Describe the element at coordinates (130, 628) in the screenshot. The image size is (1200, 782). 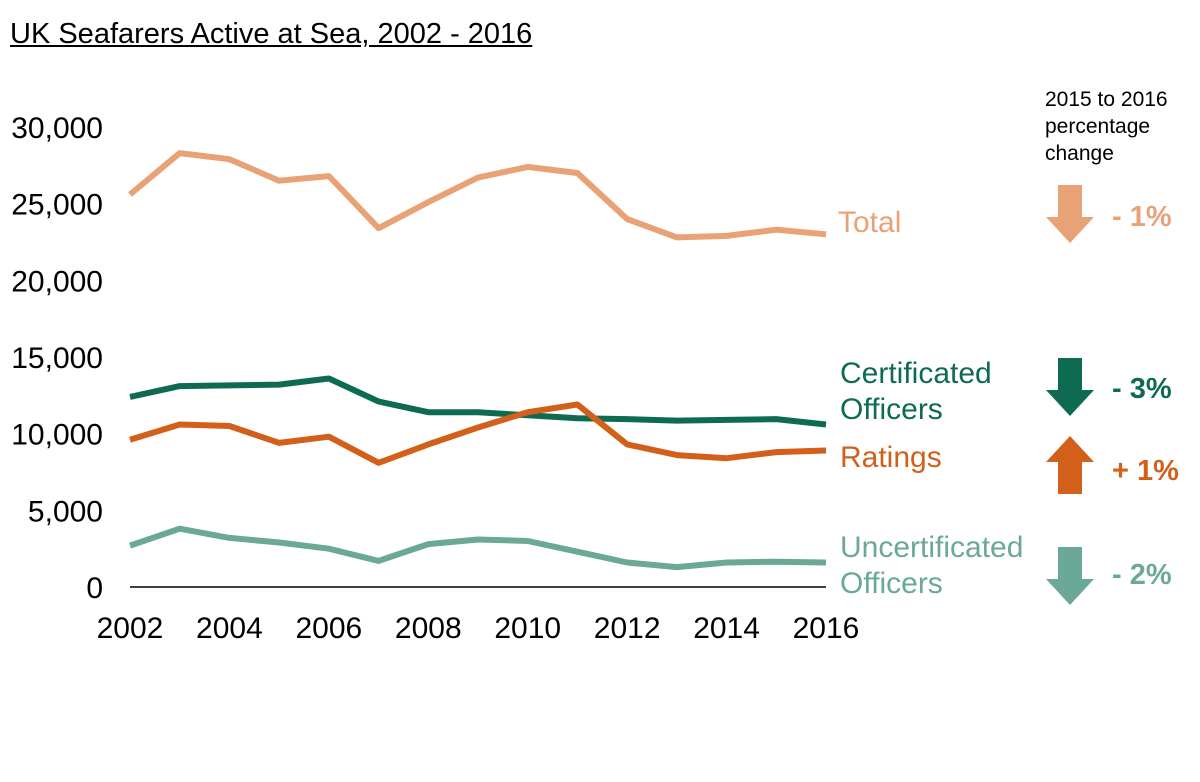
I see `x-tick-label: 2002` at that location.